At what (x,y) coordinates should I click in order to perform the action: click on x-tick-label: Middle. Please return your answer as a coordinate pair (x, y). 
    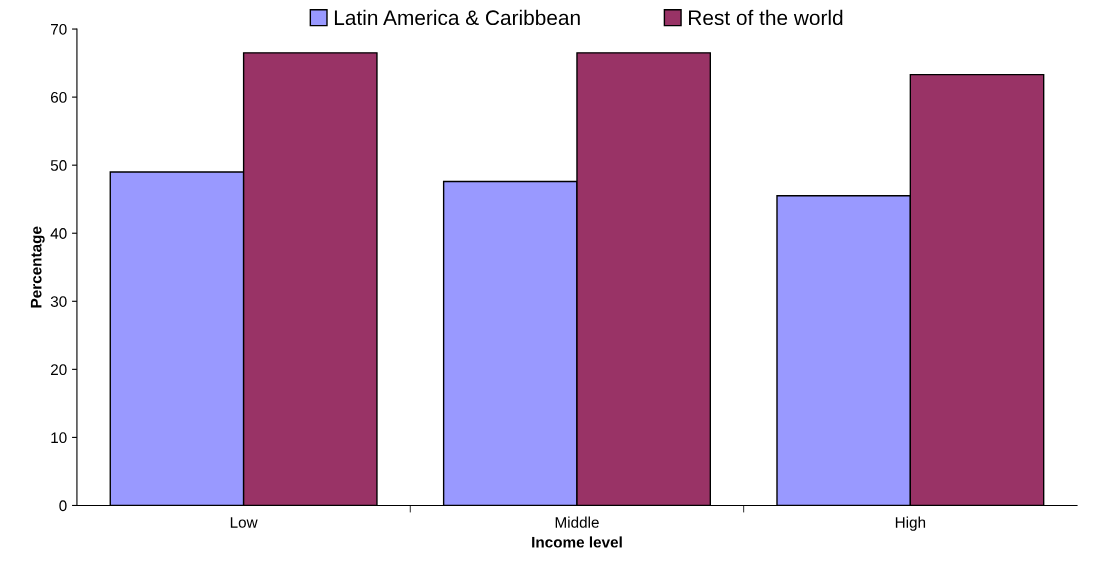
    Looking at the image, I should click on (577, 522).